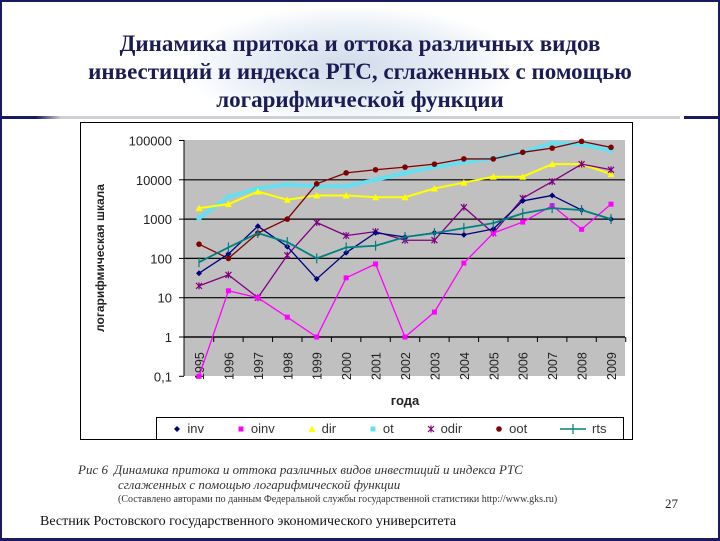 The width and height of the screenshot is (720, 541). I want to click on x-axis-label: года, so click(405, 400).